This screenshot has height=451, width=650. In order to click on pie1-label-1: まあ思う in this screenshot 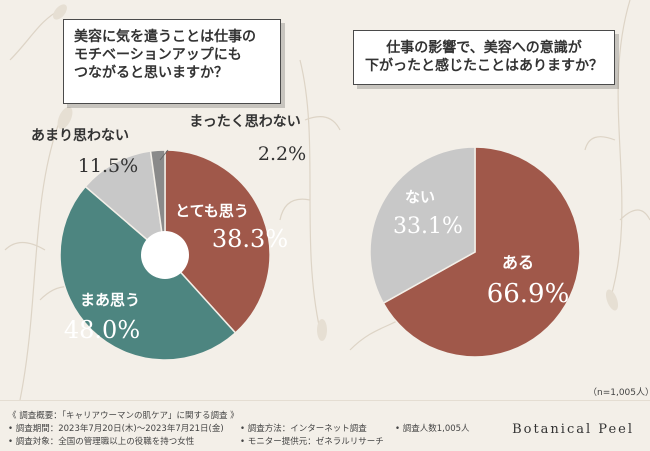, I will do `click(110, 300)`.